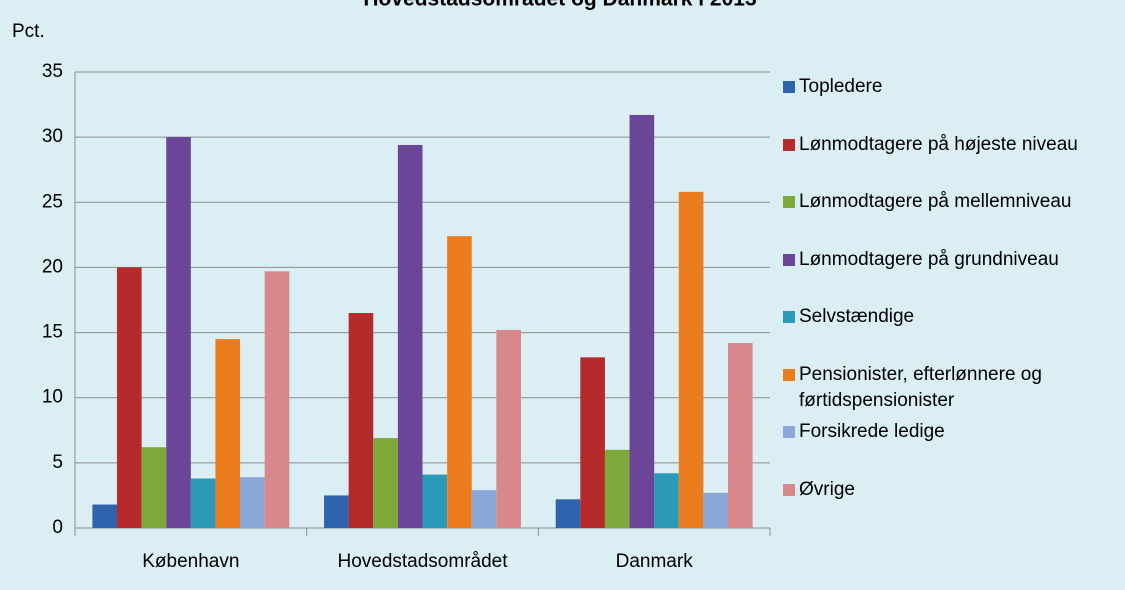 This screenshot has width=1125, height=590. What do you see at coordinates (827, 489) in the screenshot?
I see `legend-label: Øvrige` at bounding box center [827, 489].